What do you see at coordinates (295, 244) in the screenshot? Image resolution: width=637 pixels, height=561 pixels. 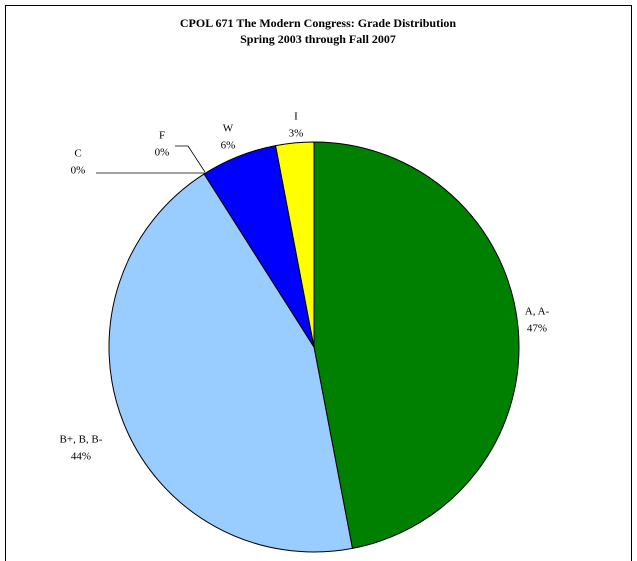 I see `pie-slice` at bounding box center [295, 244].